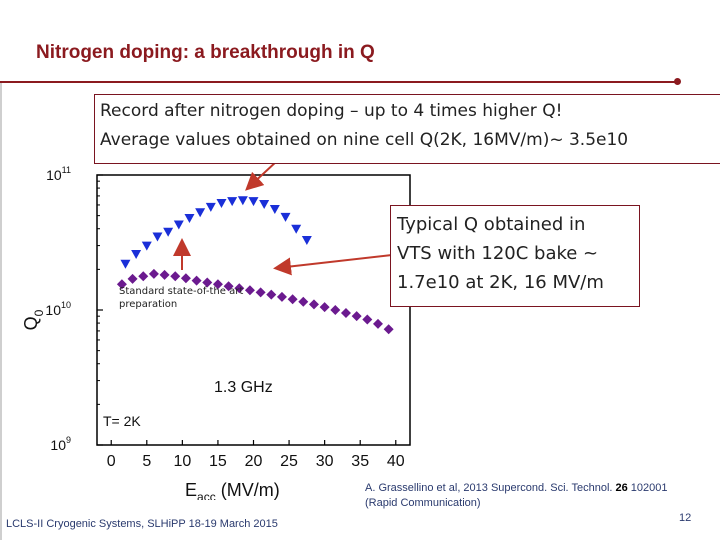 Image resolution: width=720 pixels, height=540 pixels. I want to click on x-axis-label-sub: acc, so click(206, 495).